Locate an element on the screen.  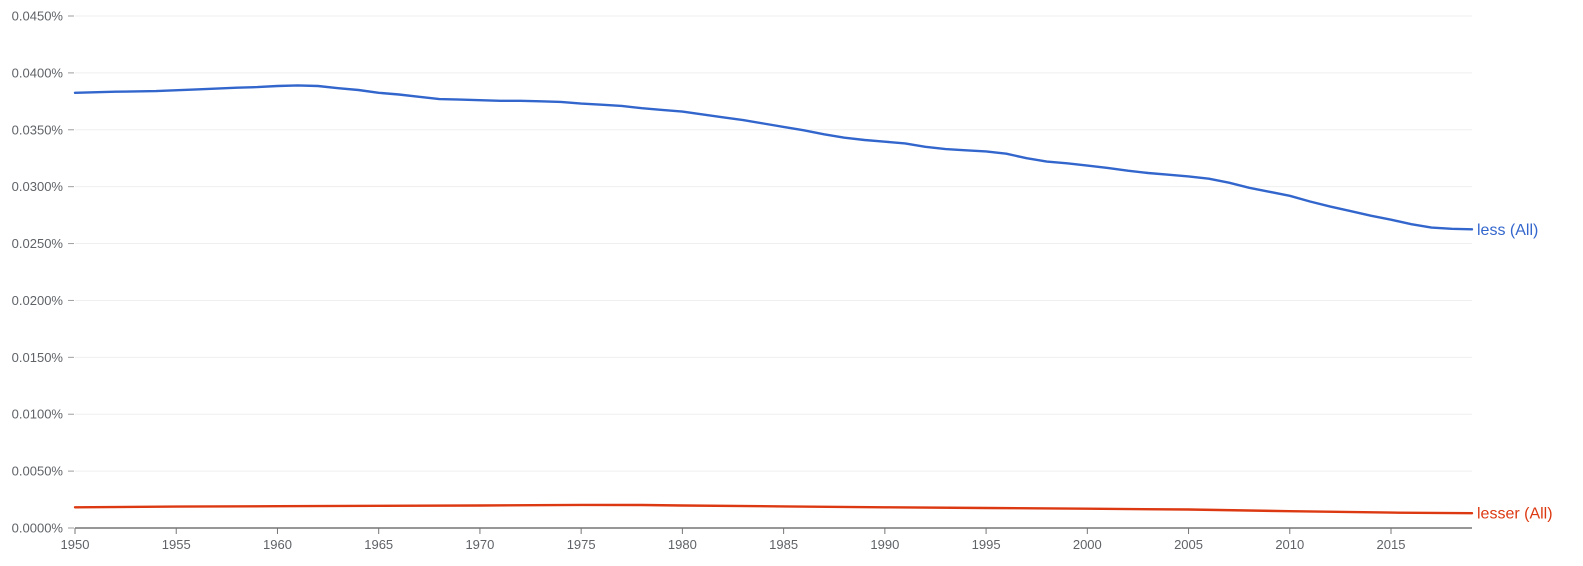
series-labels: less (All) lesser (All) is located at coordinates (1515, 372).